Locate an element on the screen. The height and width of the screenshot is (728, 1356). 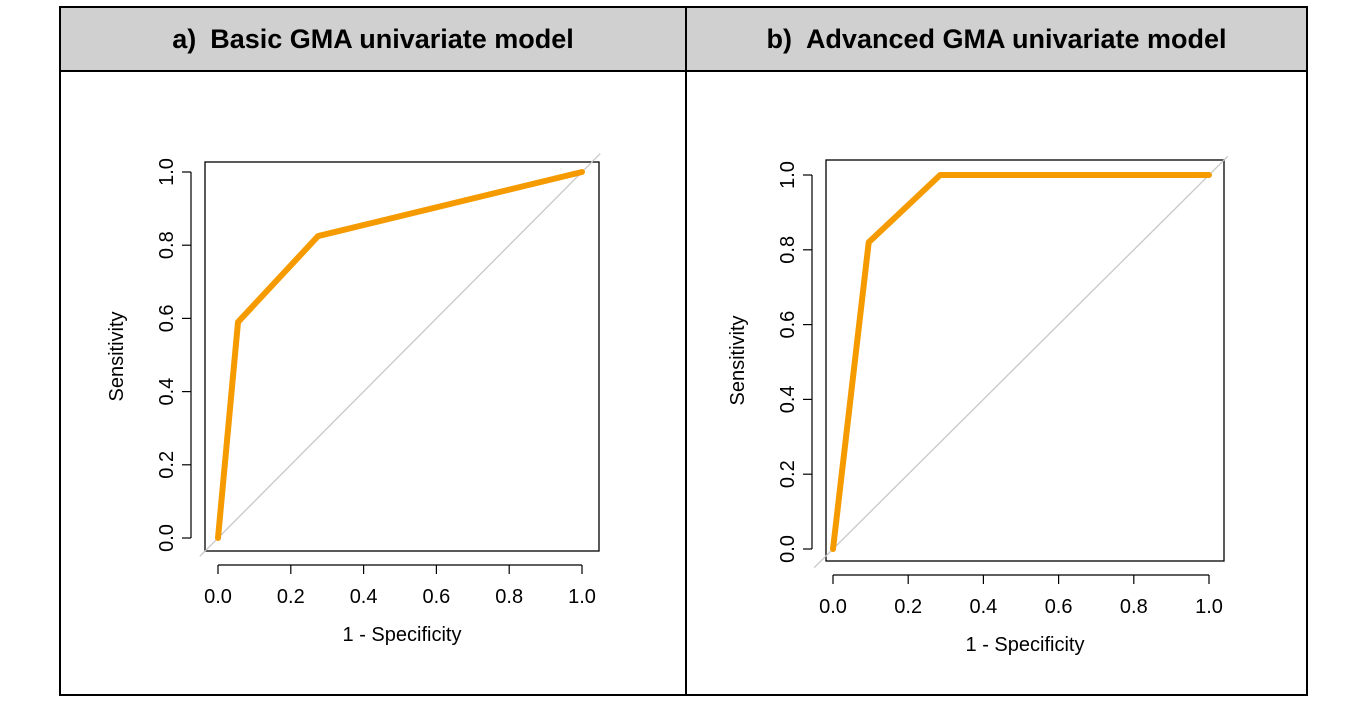
panel-a-header: a) Basic GMA univariate model is located at coordinates (373, 40).